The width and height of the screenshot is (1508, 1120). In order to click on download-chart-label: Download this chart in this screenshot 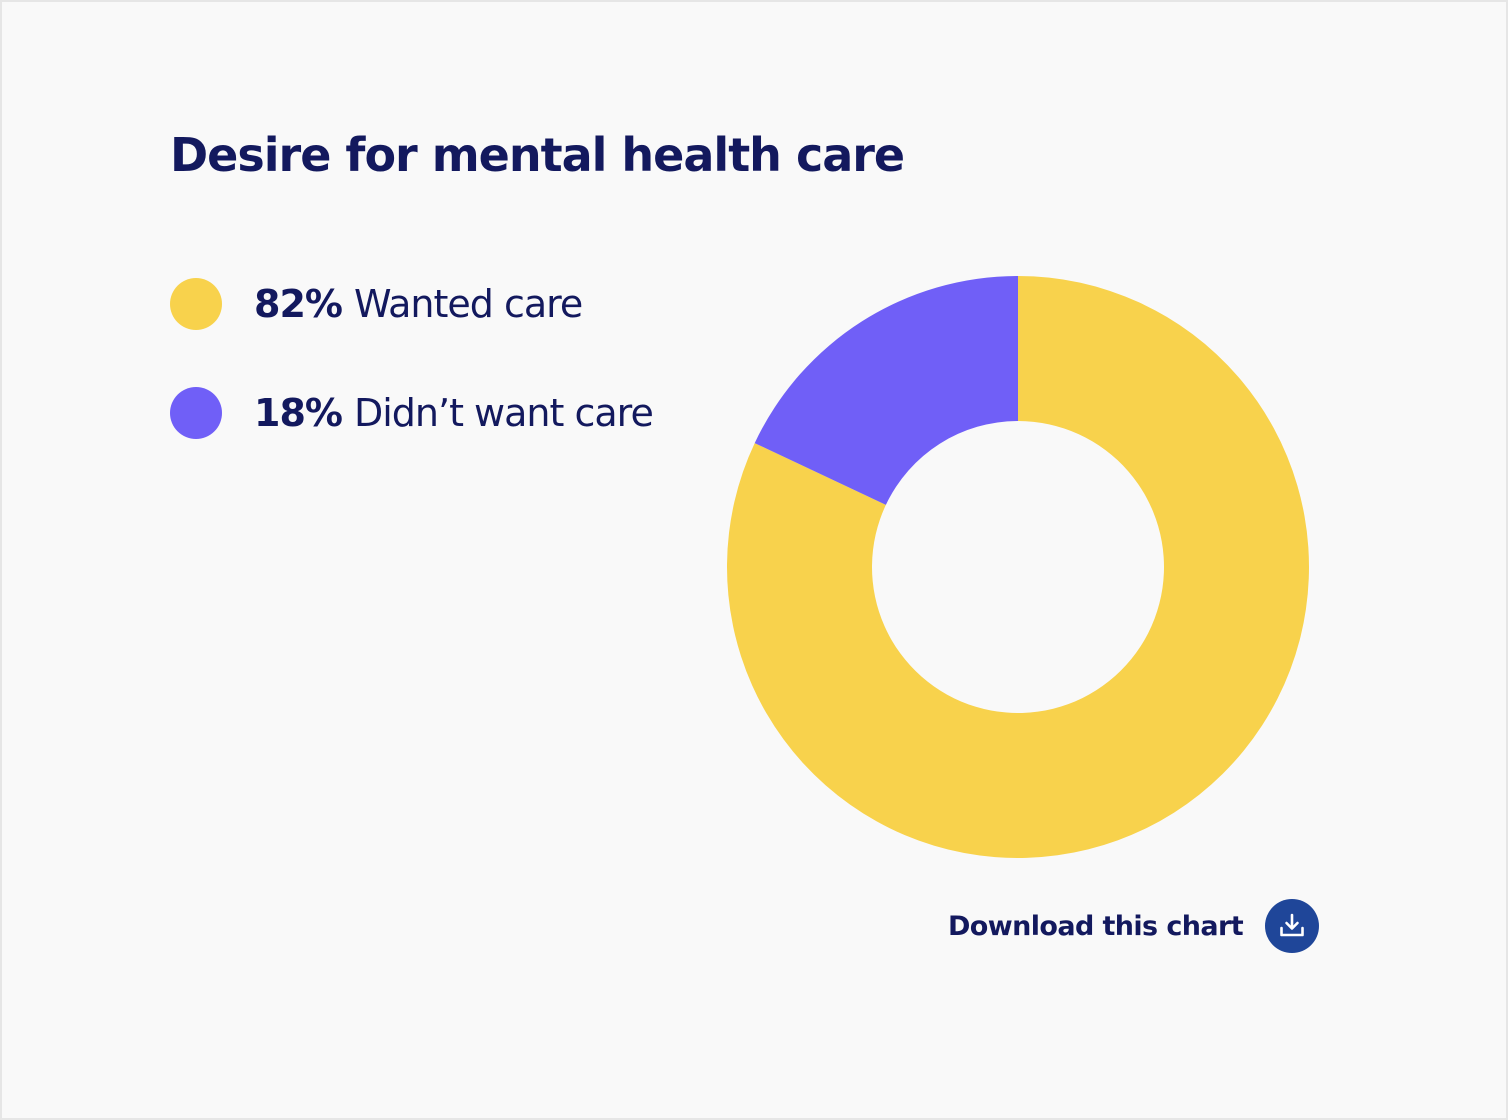, I will do `click(1096, 926)`.